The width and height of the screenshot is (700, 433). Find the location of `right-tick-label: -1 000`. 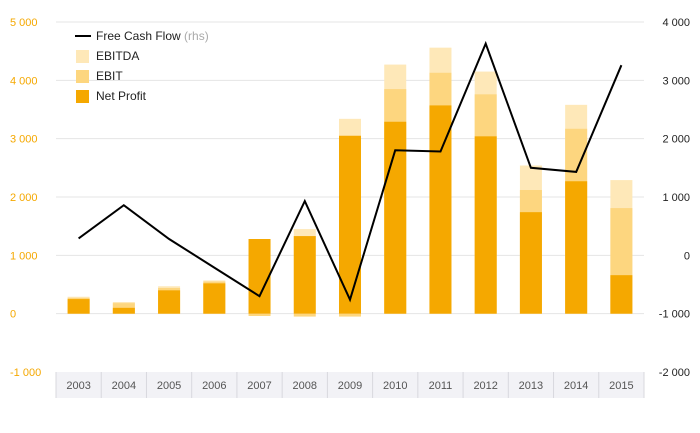

right-tick-label: -1 000 is located at coordinates (674, 315).